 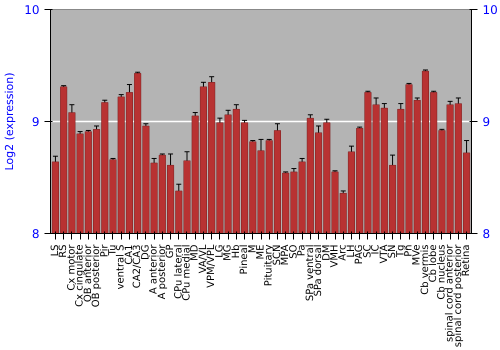 I want to click on x-tick-label: A posterior, so click(x=162, y=272).